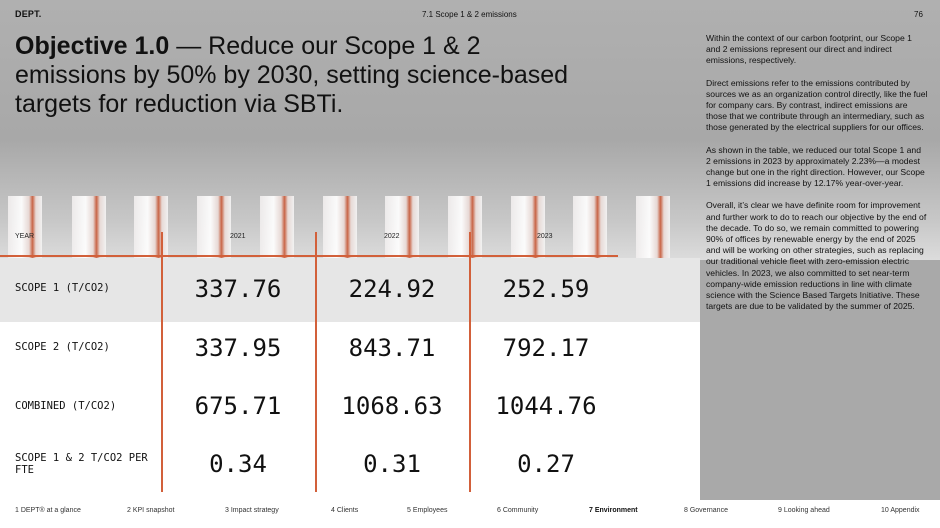 This screenshot has width=940, height=528. Describe the element at coordinates (92, 46) in the screenshot. I see `objective-label: Objective 1.0` at that location.